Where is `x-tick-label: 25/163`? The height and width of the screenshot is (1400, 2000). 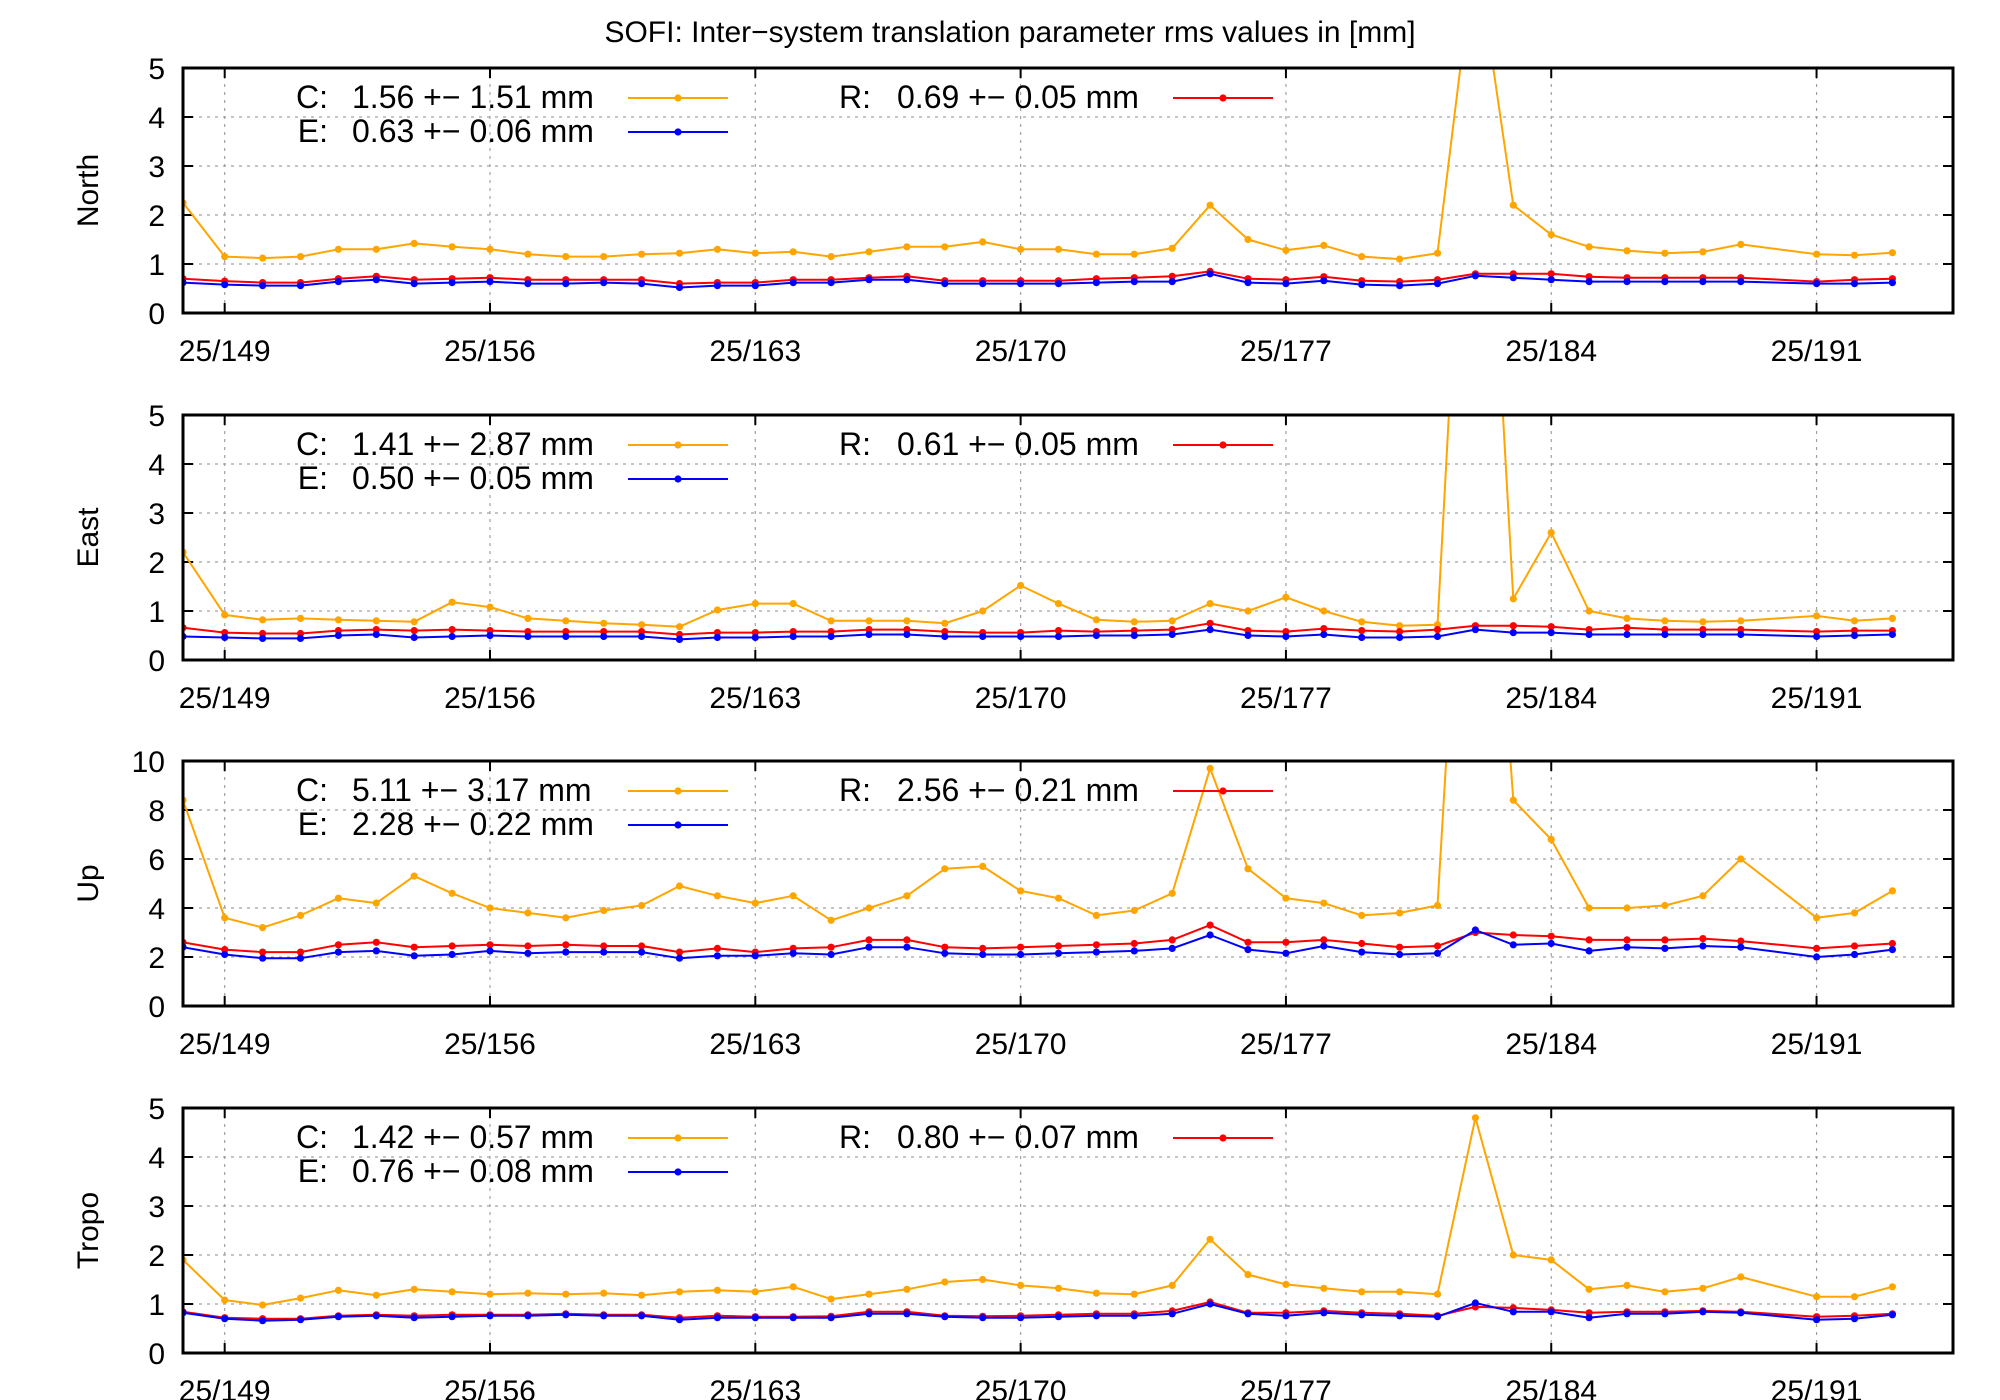
x-tick-label: 25/163 is located at coordinates (755, 1044).